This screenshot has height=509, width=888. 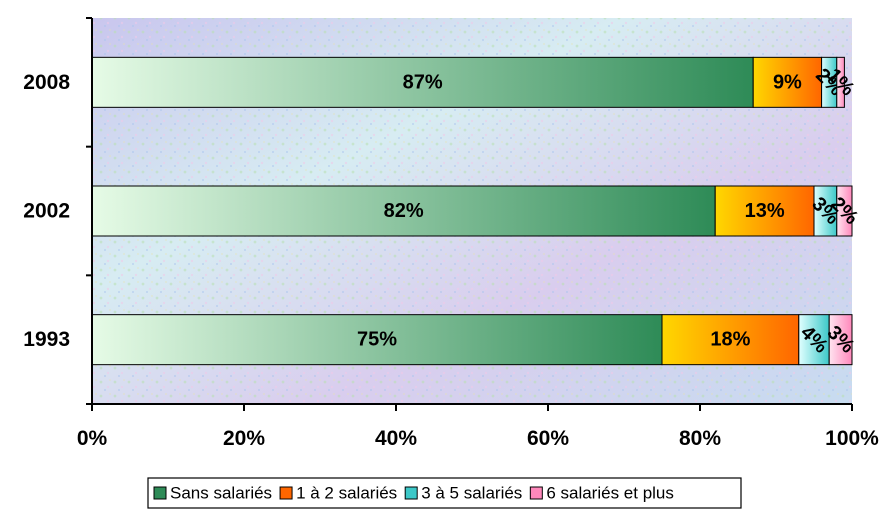 What do you see at coordinates (787, 82) in the screenshot?
I see `bar-data-label: 9%` at bounding box center [787, 82].